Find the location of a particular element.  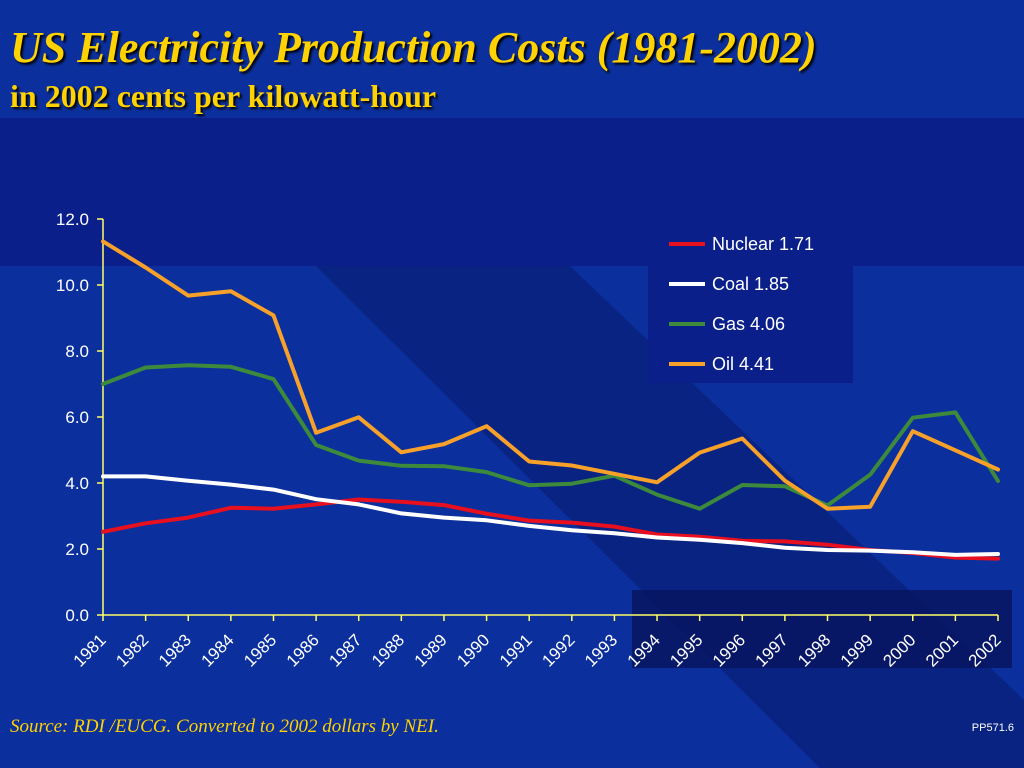

chart-legend: Nuclear 1.71 Coal 1.85 Gas 4.06 Oil 4.41 is located at coordinates (750, 301).